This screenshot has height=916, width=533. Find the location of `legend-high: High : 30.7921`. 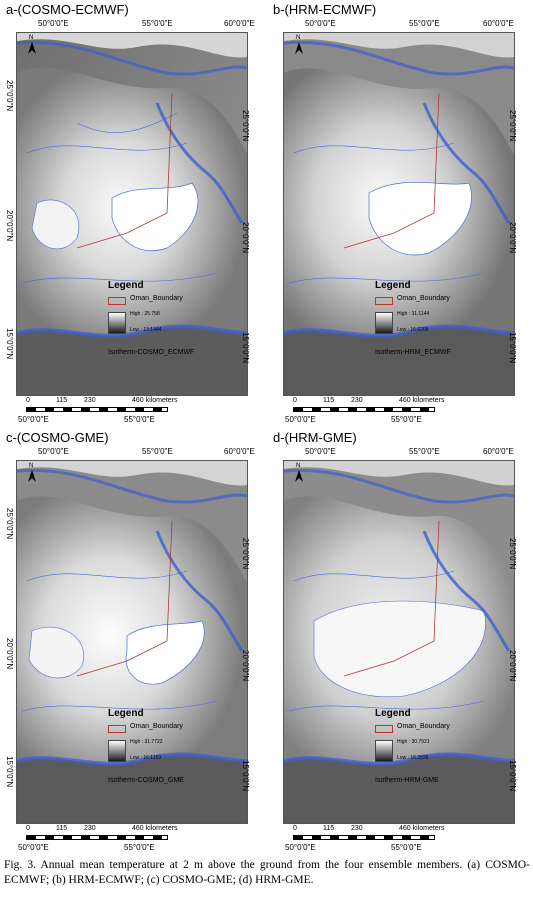

legend-high: High : 30.7921 is located at coordinates (413, 742).